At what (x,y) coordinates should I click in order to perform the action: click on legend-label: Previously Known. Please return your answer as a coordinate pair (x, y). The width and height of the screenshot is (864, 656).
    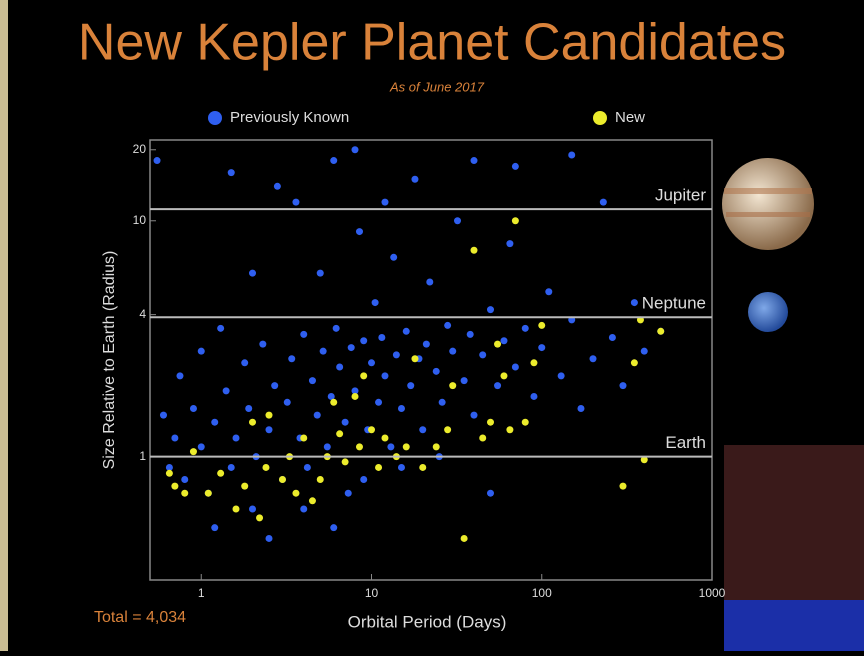
    Looking at the image, I should click on (289, 117).